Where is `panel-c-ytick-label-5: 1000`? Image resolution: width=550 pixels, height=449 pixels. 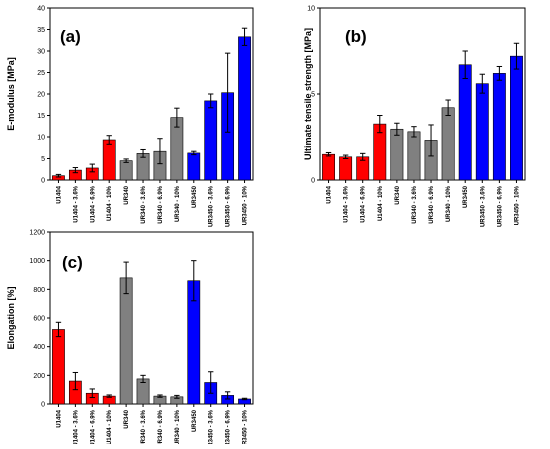
panel-c-ytick-label-5: 1000 is located at coordinates (37, 261).